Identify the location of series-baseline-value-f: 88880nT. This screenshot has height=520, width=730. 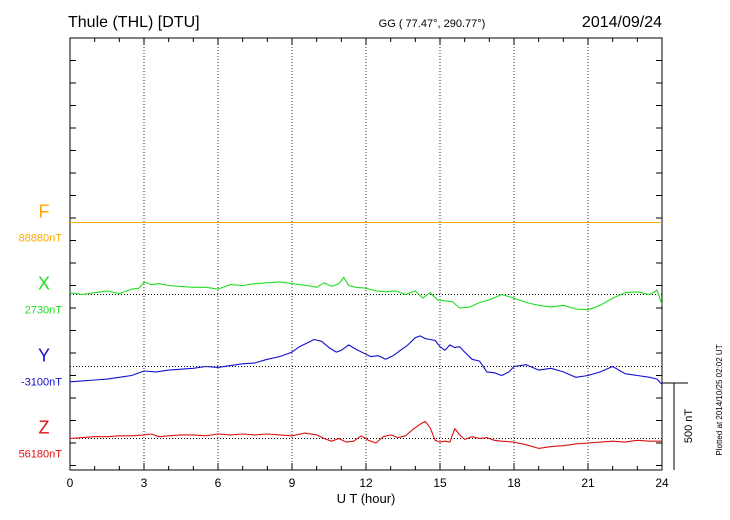
(41, 239).